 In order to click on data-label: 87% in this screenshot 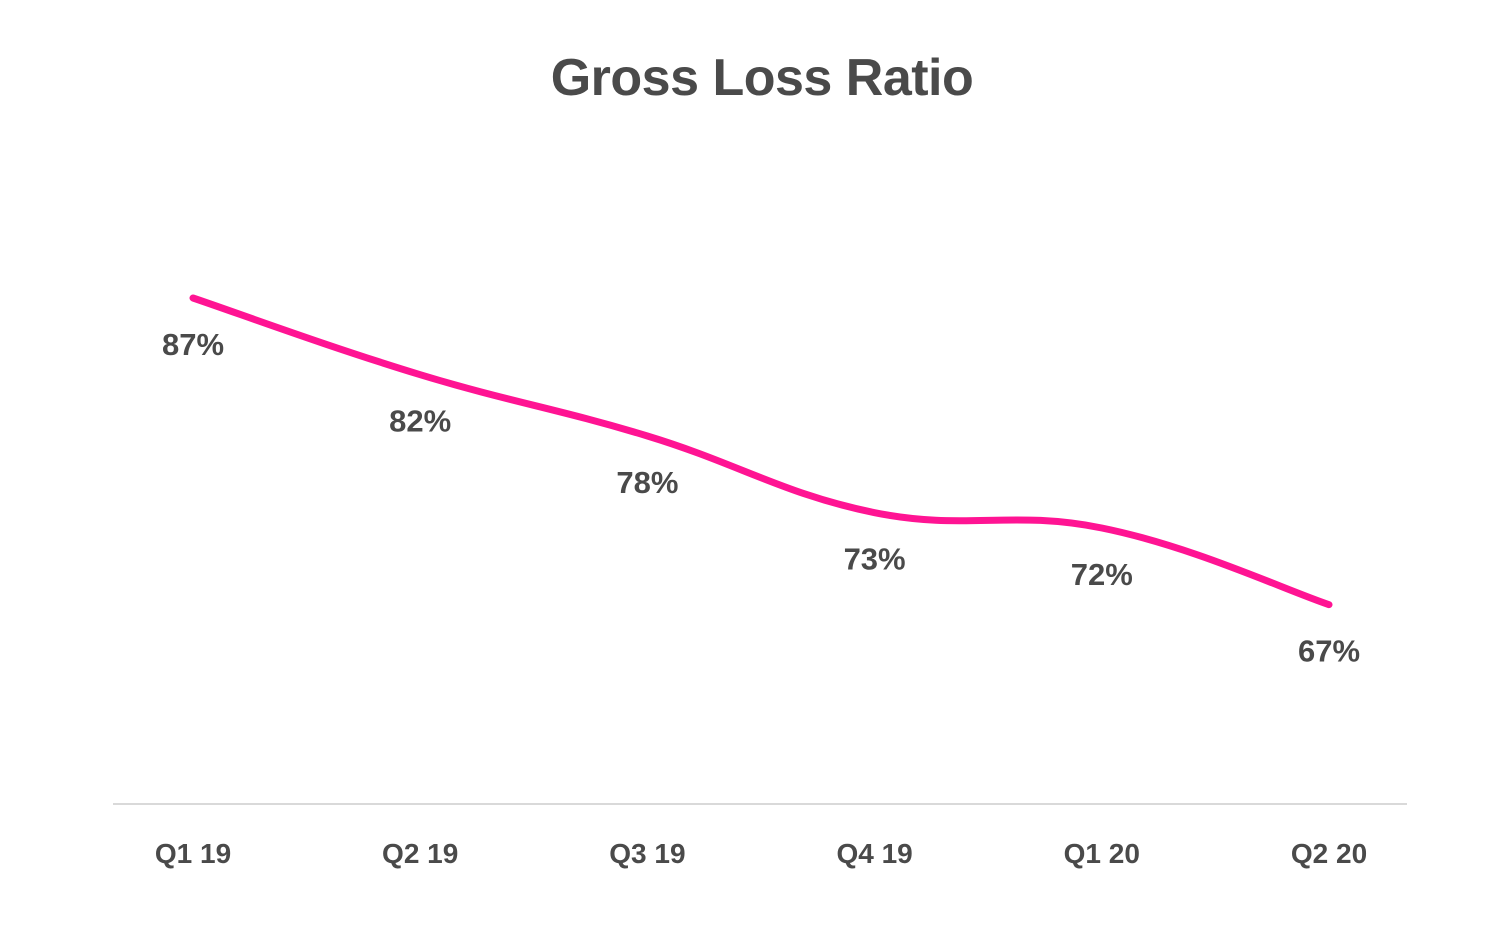, I will do `click(193, 344)`.